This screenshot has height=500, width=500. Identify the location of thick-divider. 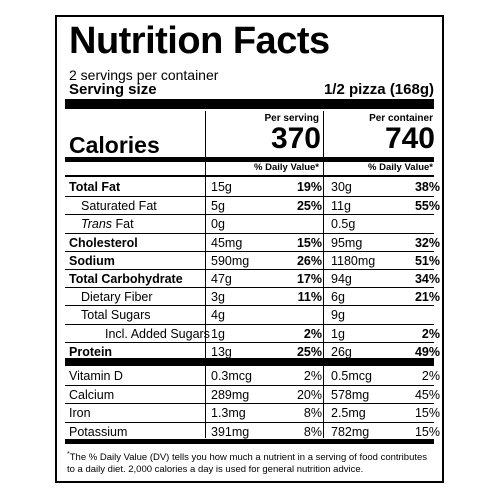
(249, 104).